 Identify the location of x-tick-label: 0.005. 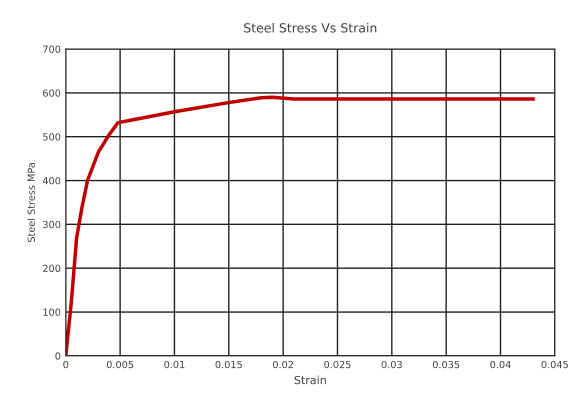
(120, 364).